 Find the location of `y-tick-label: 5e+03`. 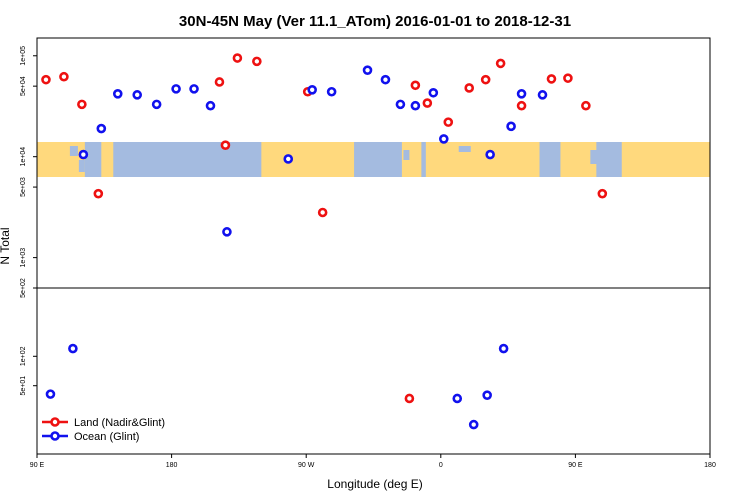

y-tick-label: 5e+03 is located at coordinates (23, 187).